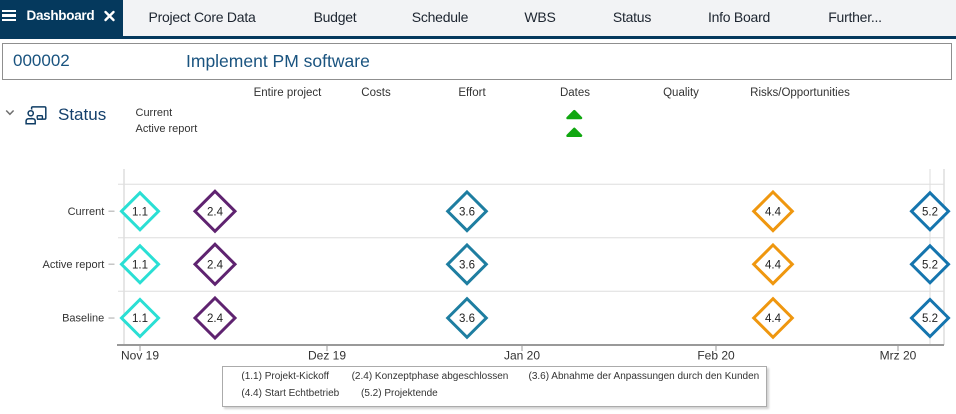 The image size is (956, 414). Describe the element at coordinates (327, 356) in the screenshot. I see `svg-text: Dez 19` at that location.